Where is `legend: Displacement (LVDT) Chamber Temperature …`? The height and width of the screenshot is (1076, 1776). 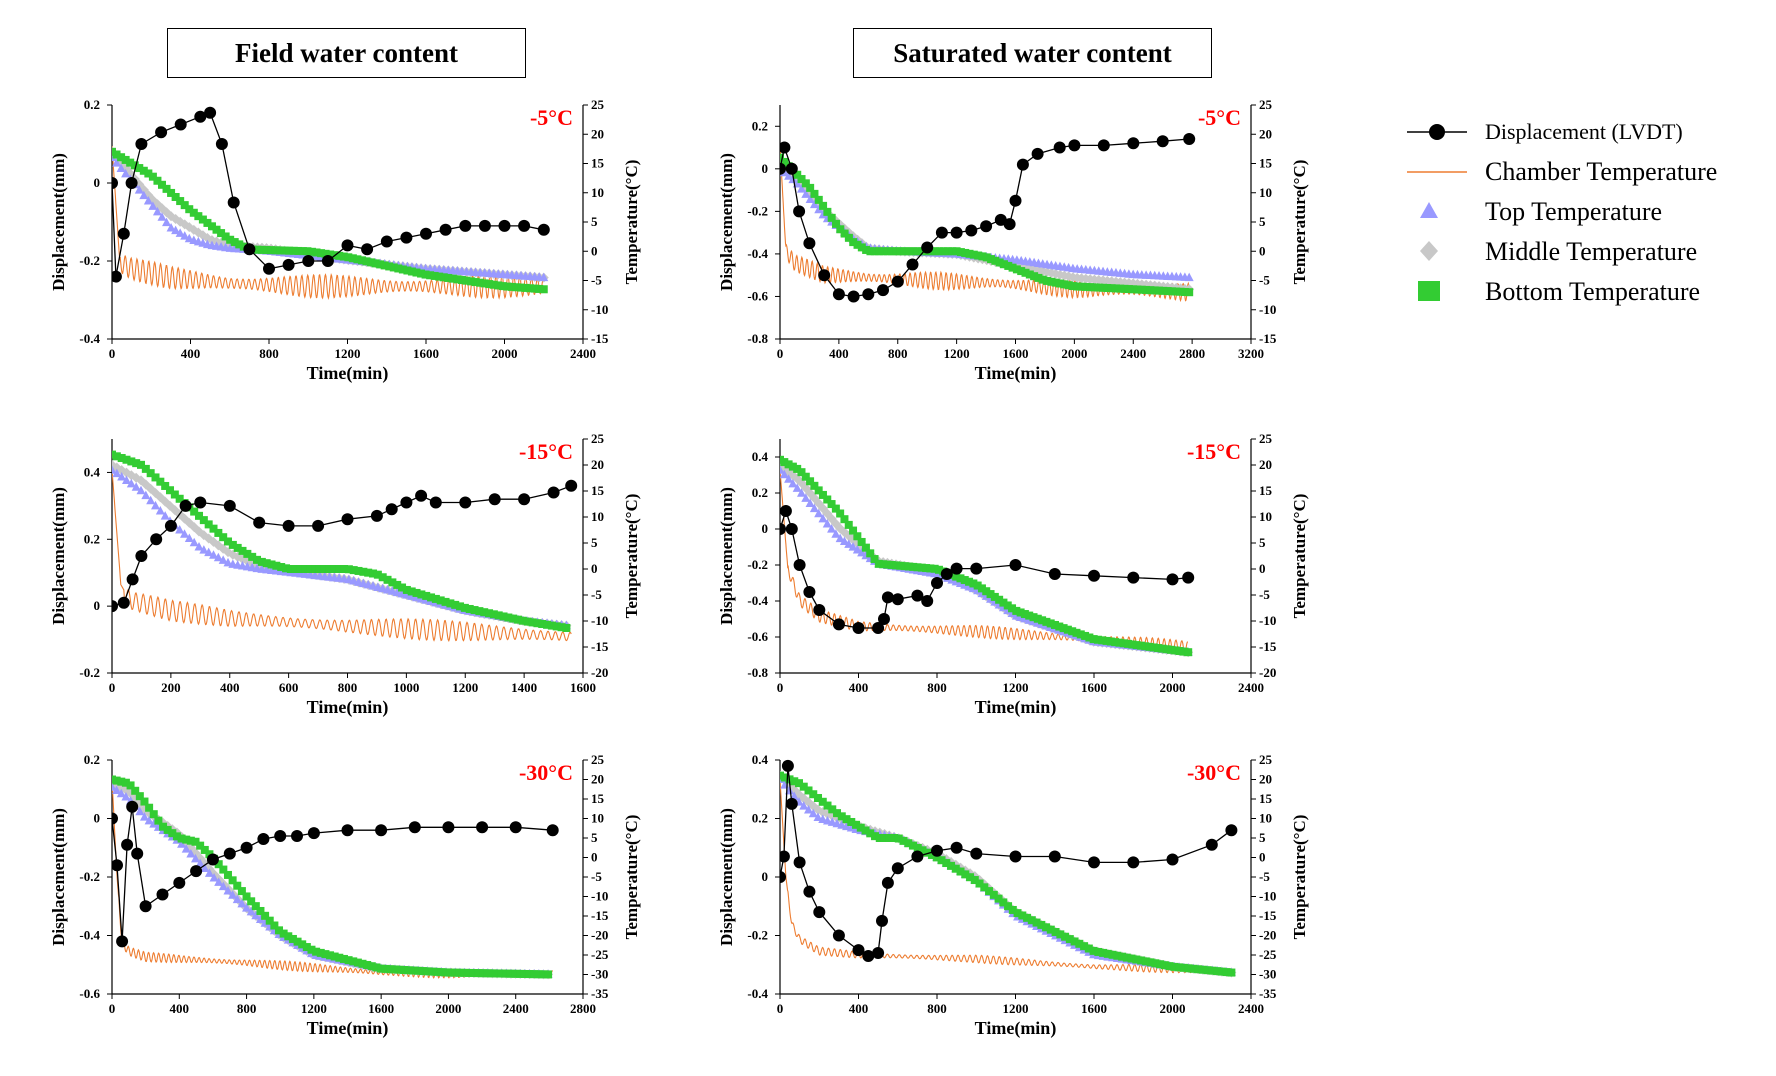
legend: Displacement (LVDT) Chamber Temperature … is located at coordinates (1583, 212).